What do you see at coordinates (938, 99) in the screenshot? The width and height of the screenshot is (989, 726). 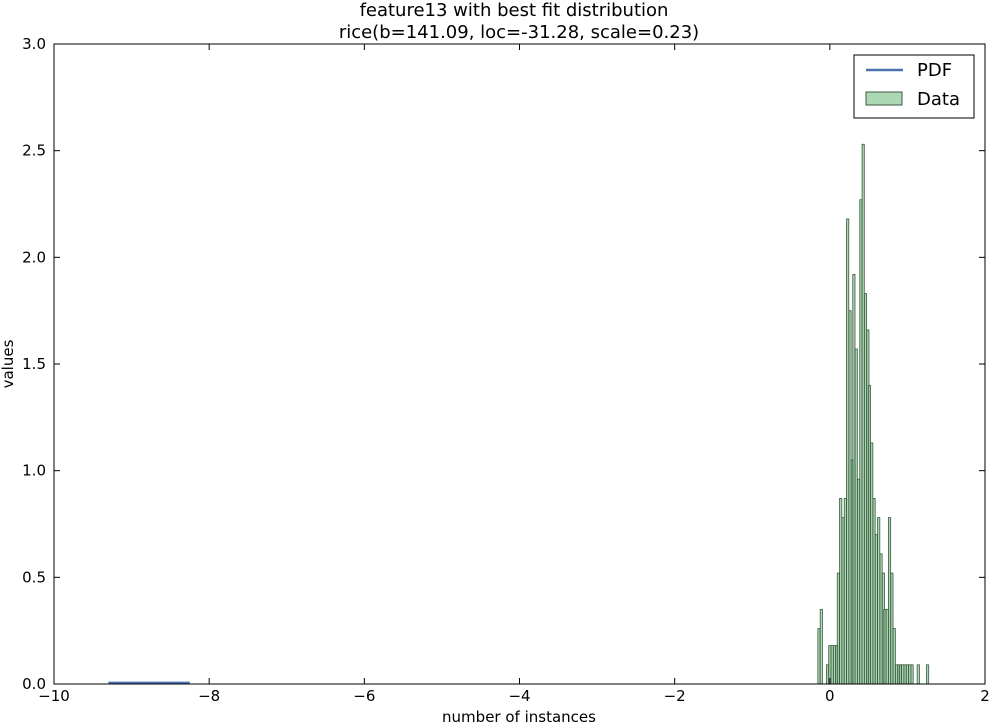 I see `legend-data-label: Data` at bounding box center [938, 99].